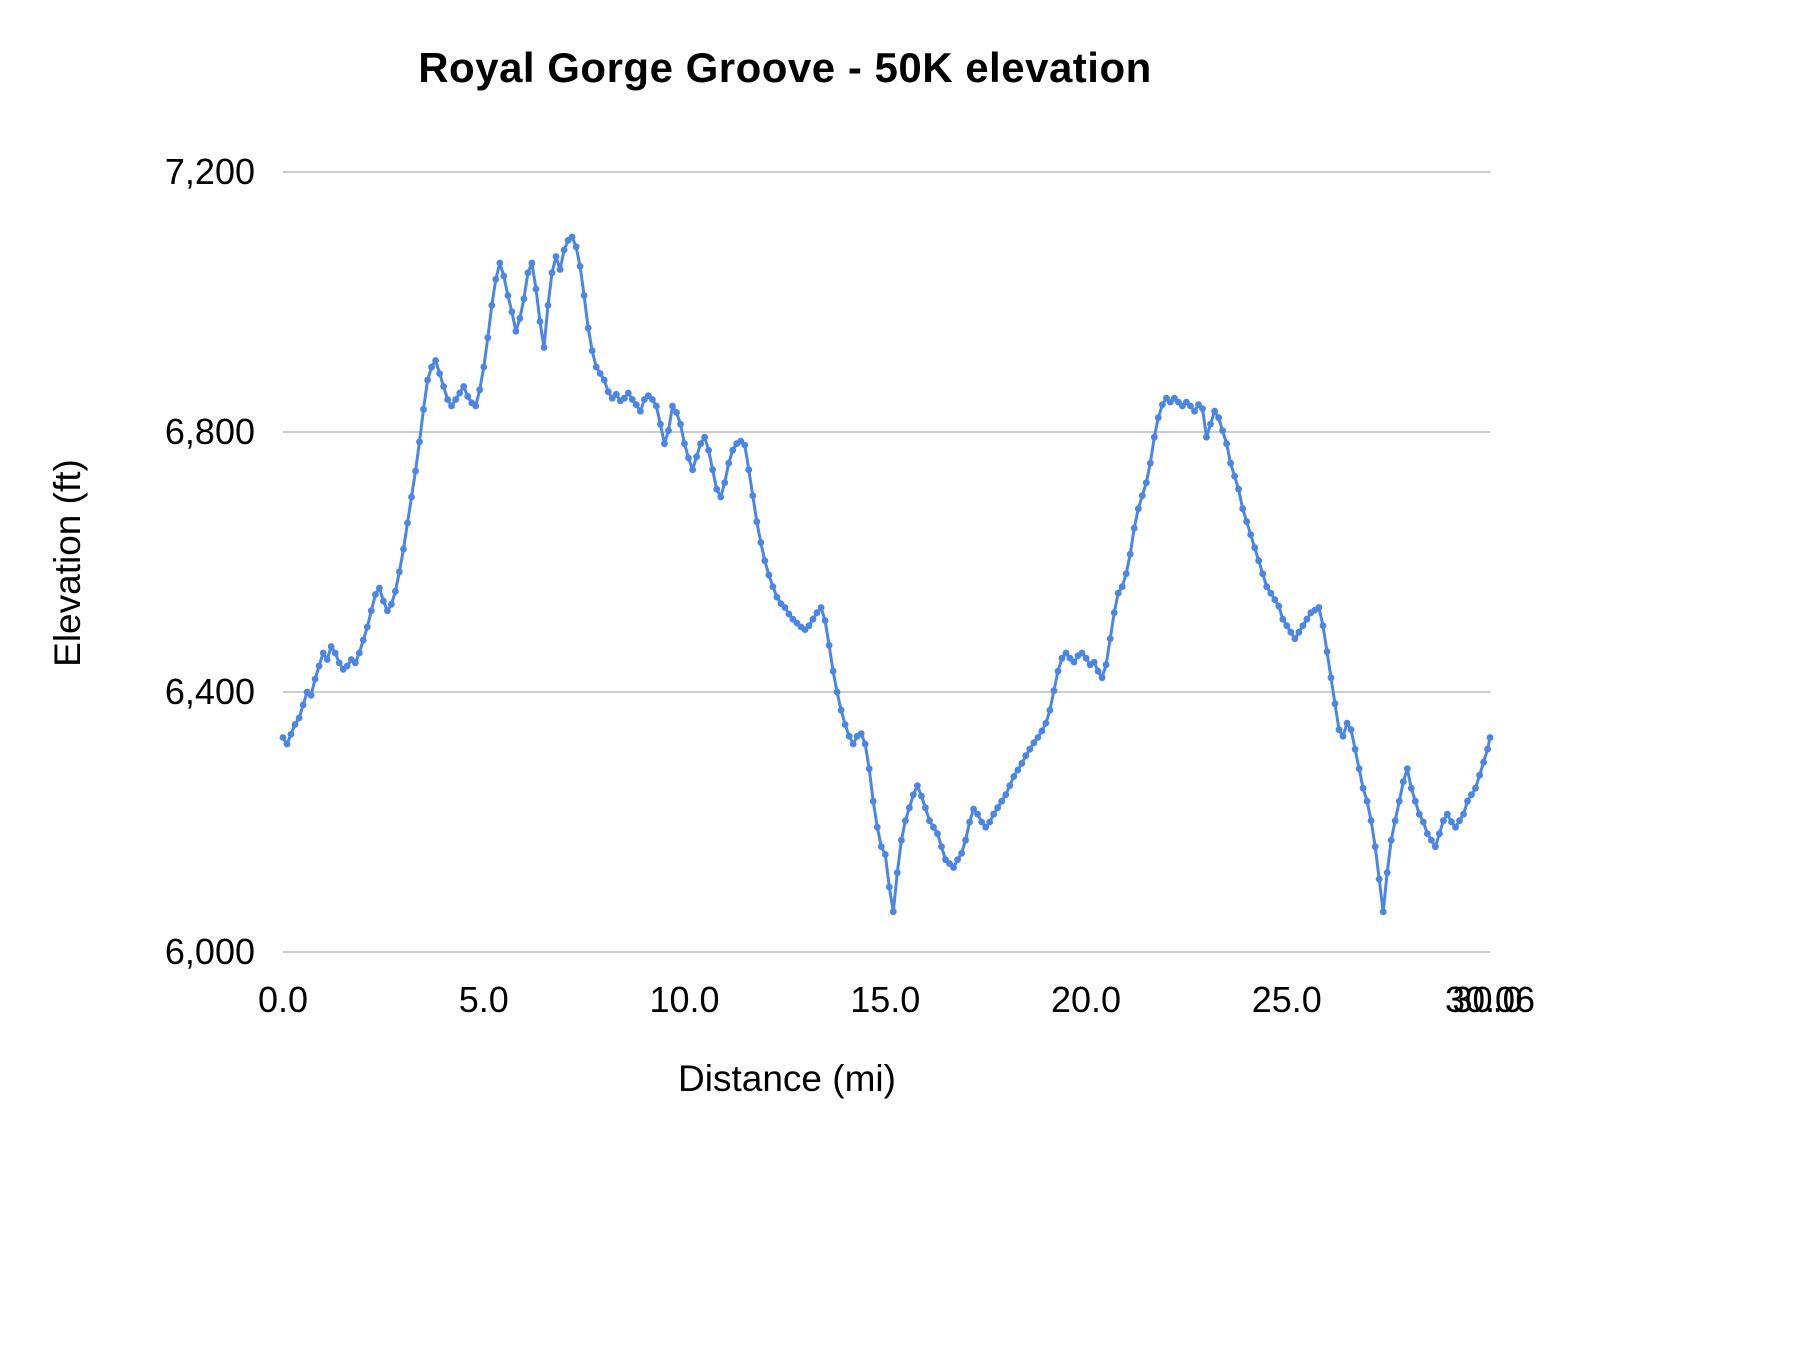 This screenshot has width=1800, height=1350. I want to click on x-tick-label: 30.0, so click(1487, 999).